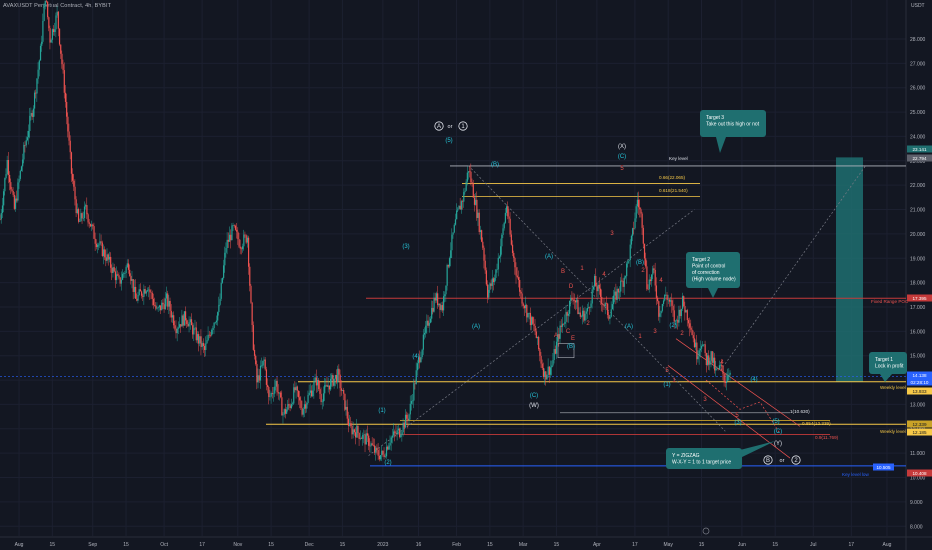 This screenshot has height=550, width=932. What do you see at coordinates (849, 269) in the screenshot?
I see `target-zone-box` at bounding box center [849, 269].